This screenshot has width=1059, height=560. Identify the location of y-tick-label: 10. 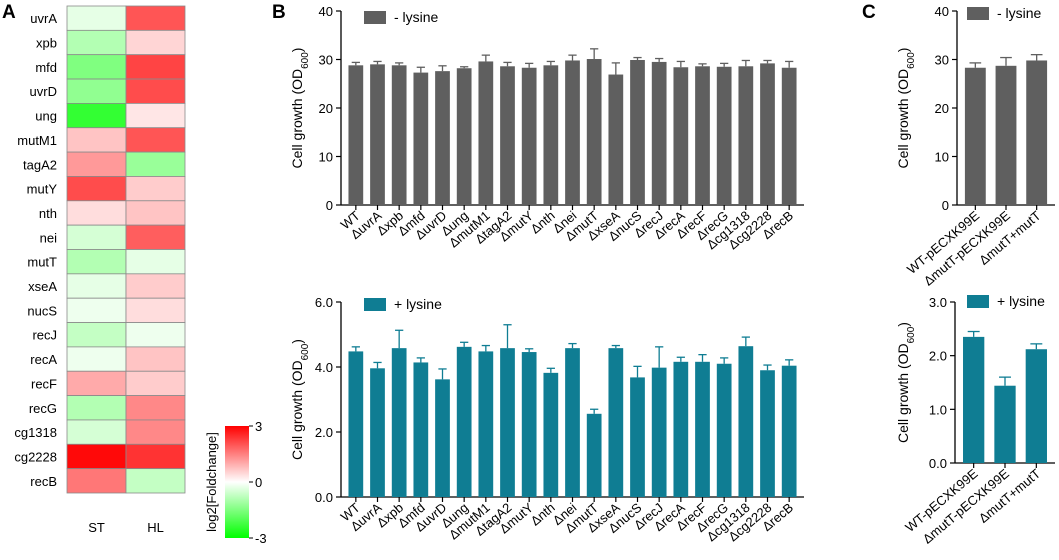
(326, 157).